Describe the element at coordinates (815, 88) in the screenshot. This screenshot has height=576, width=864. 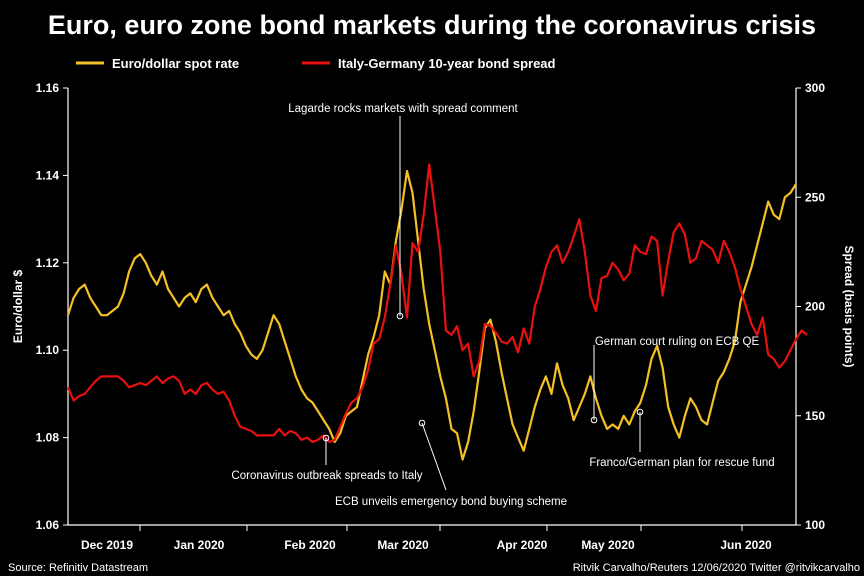
I see `right-tick-label: 300` at that location.